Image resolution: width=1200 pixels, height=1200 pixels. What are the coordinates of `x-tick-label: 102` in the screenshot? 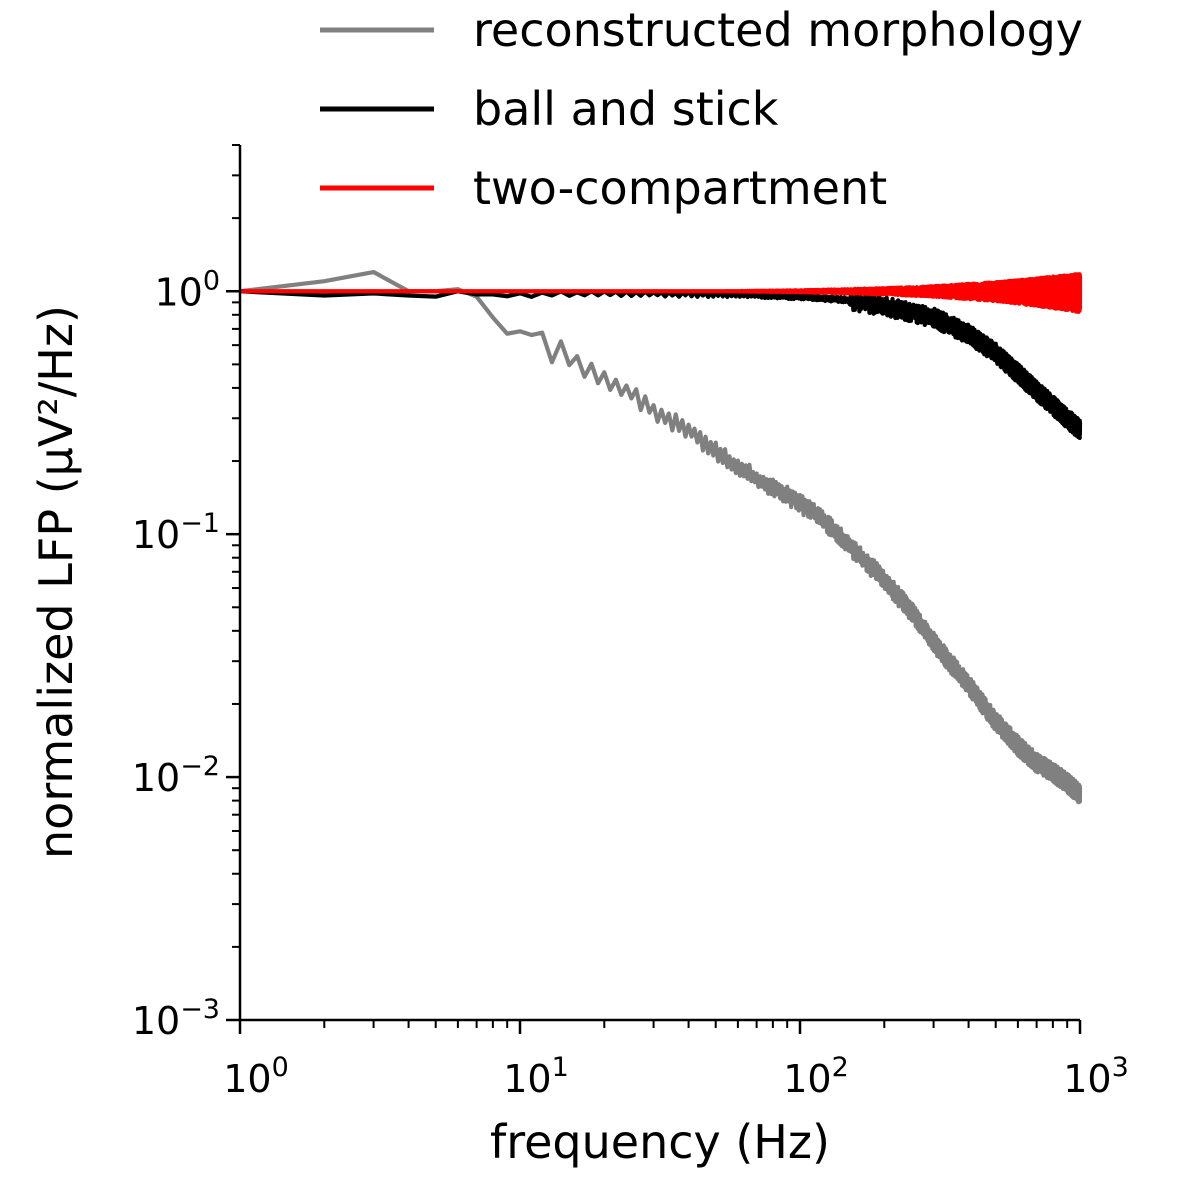 It's located at (816, 1076).